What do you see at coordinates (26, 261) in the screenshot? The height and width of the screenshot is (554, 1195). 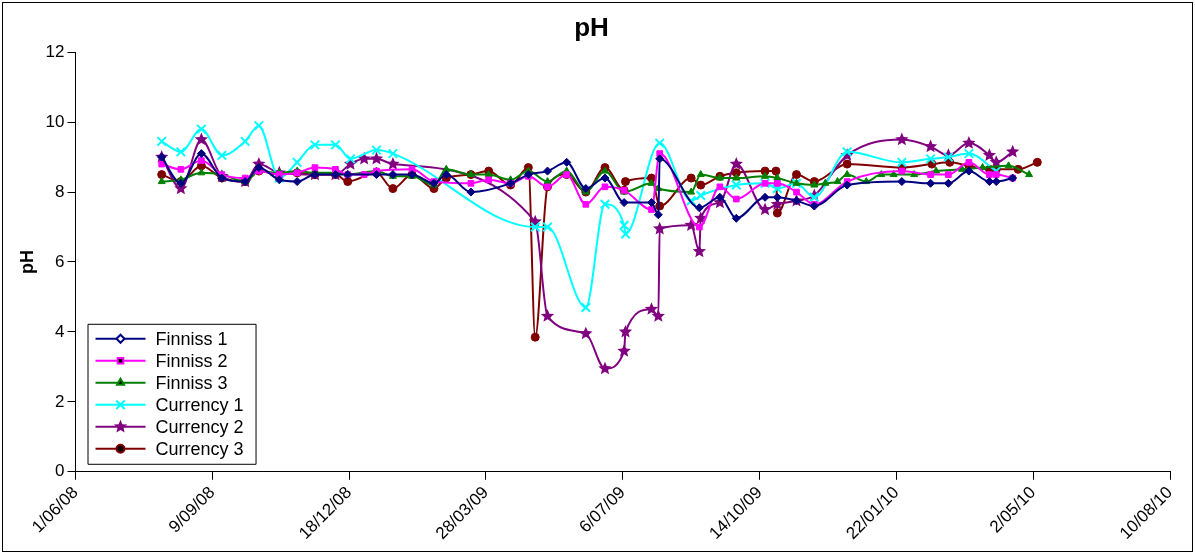 I see `y-axis-title: pH` at bounding box center [26, 261].